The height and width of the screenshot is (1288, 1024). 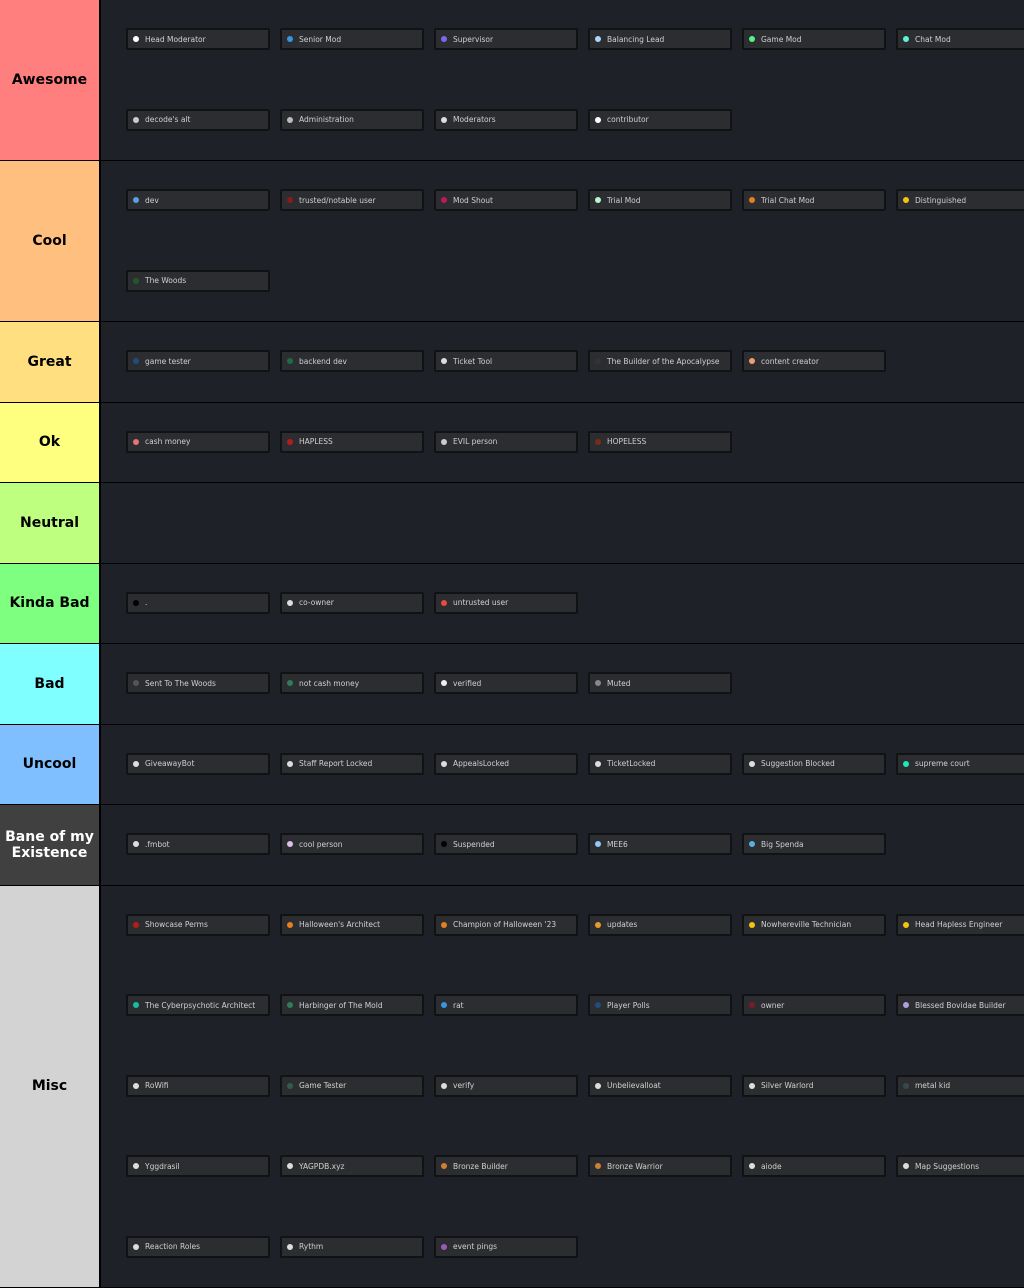 I want to click on role-name: Map Suggestions, so click(x=947, y=1166).